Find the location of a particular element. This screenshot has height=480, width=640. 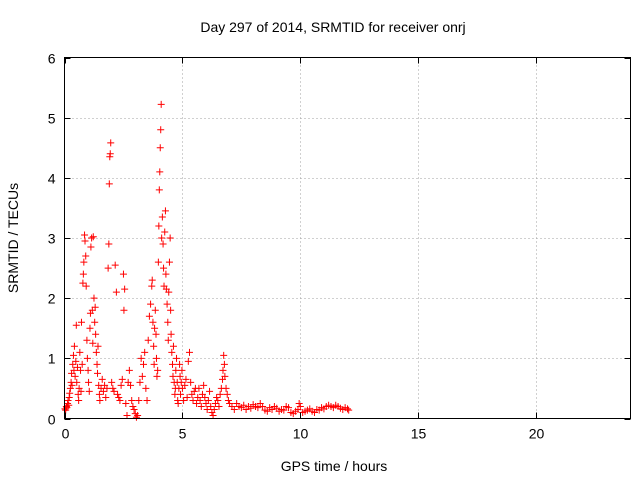

y-tick-label: 5 is located at coordinates (52, 119).